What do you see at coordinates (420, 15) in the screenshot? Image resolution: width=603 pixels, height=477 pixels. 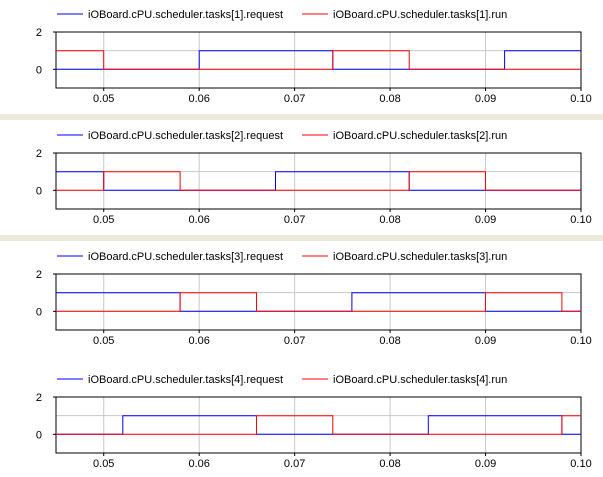 I see `legend-label-2: iOBoard.cPU.scheduler.tasks[1].run` at bounding box center [420, 15].